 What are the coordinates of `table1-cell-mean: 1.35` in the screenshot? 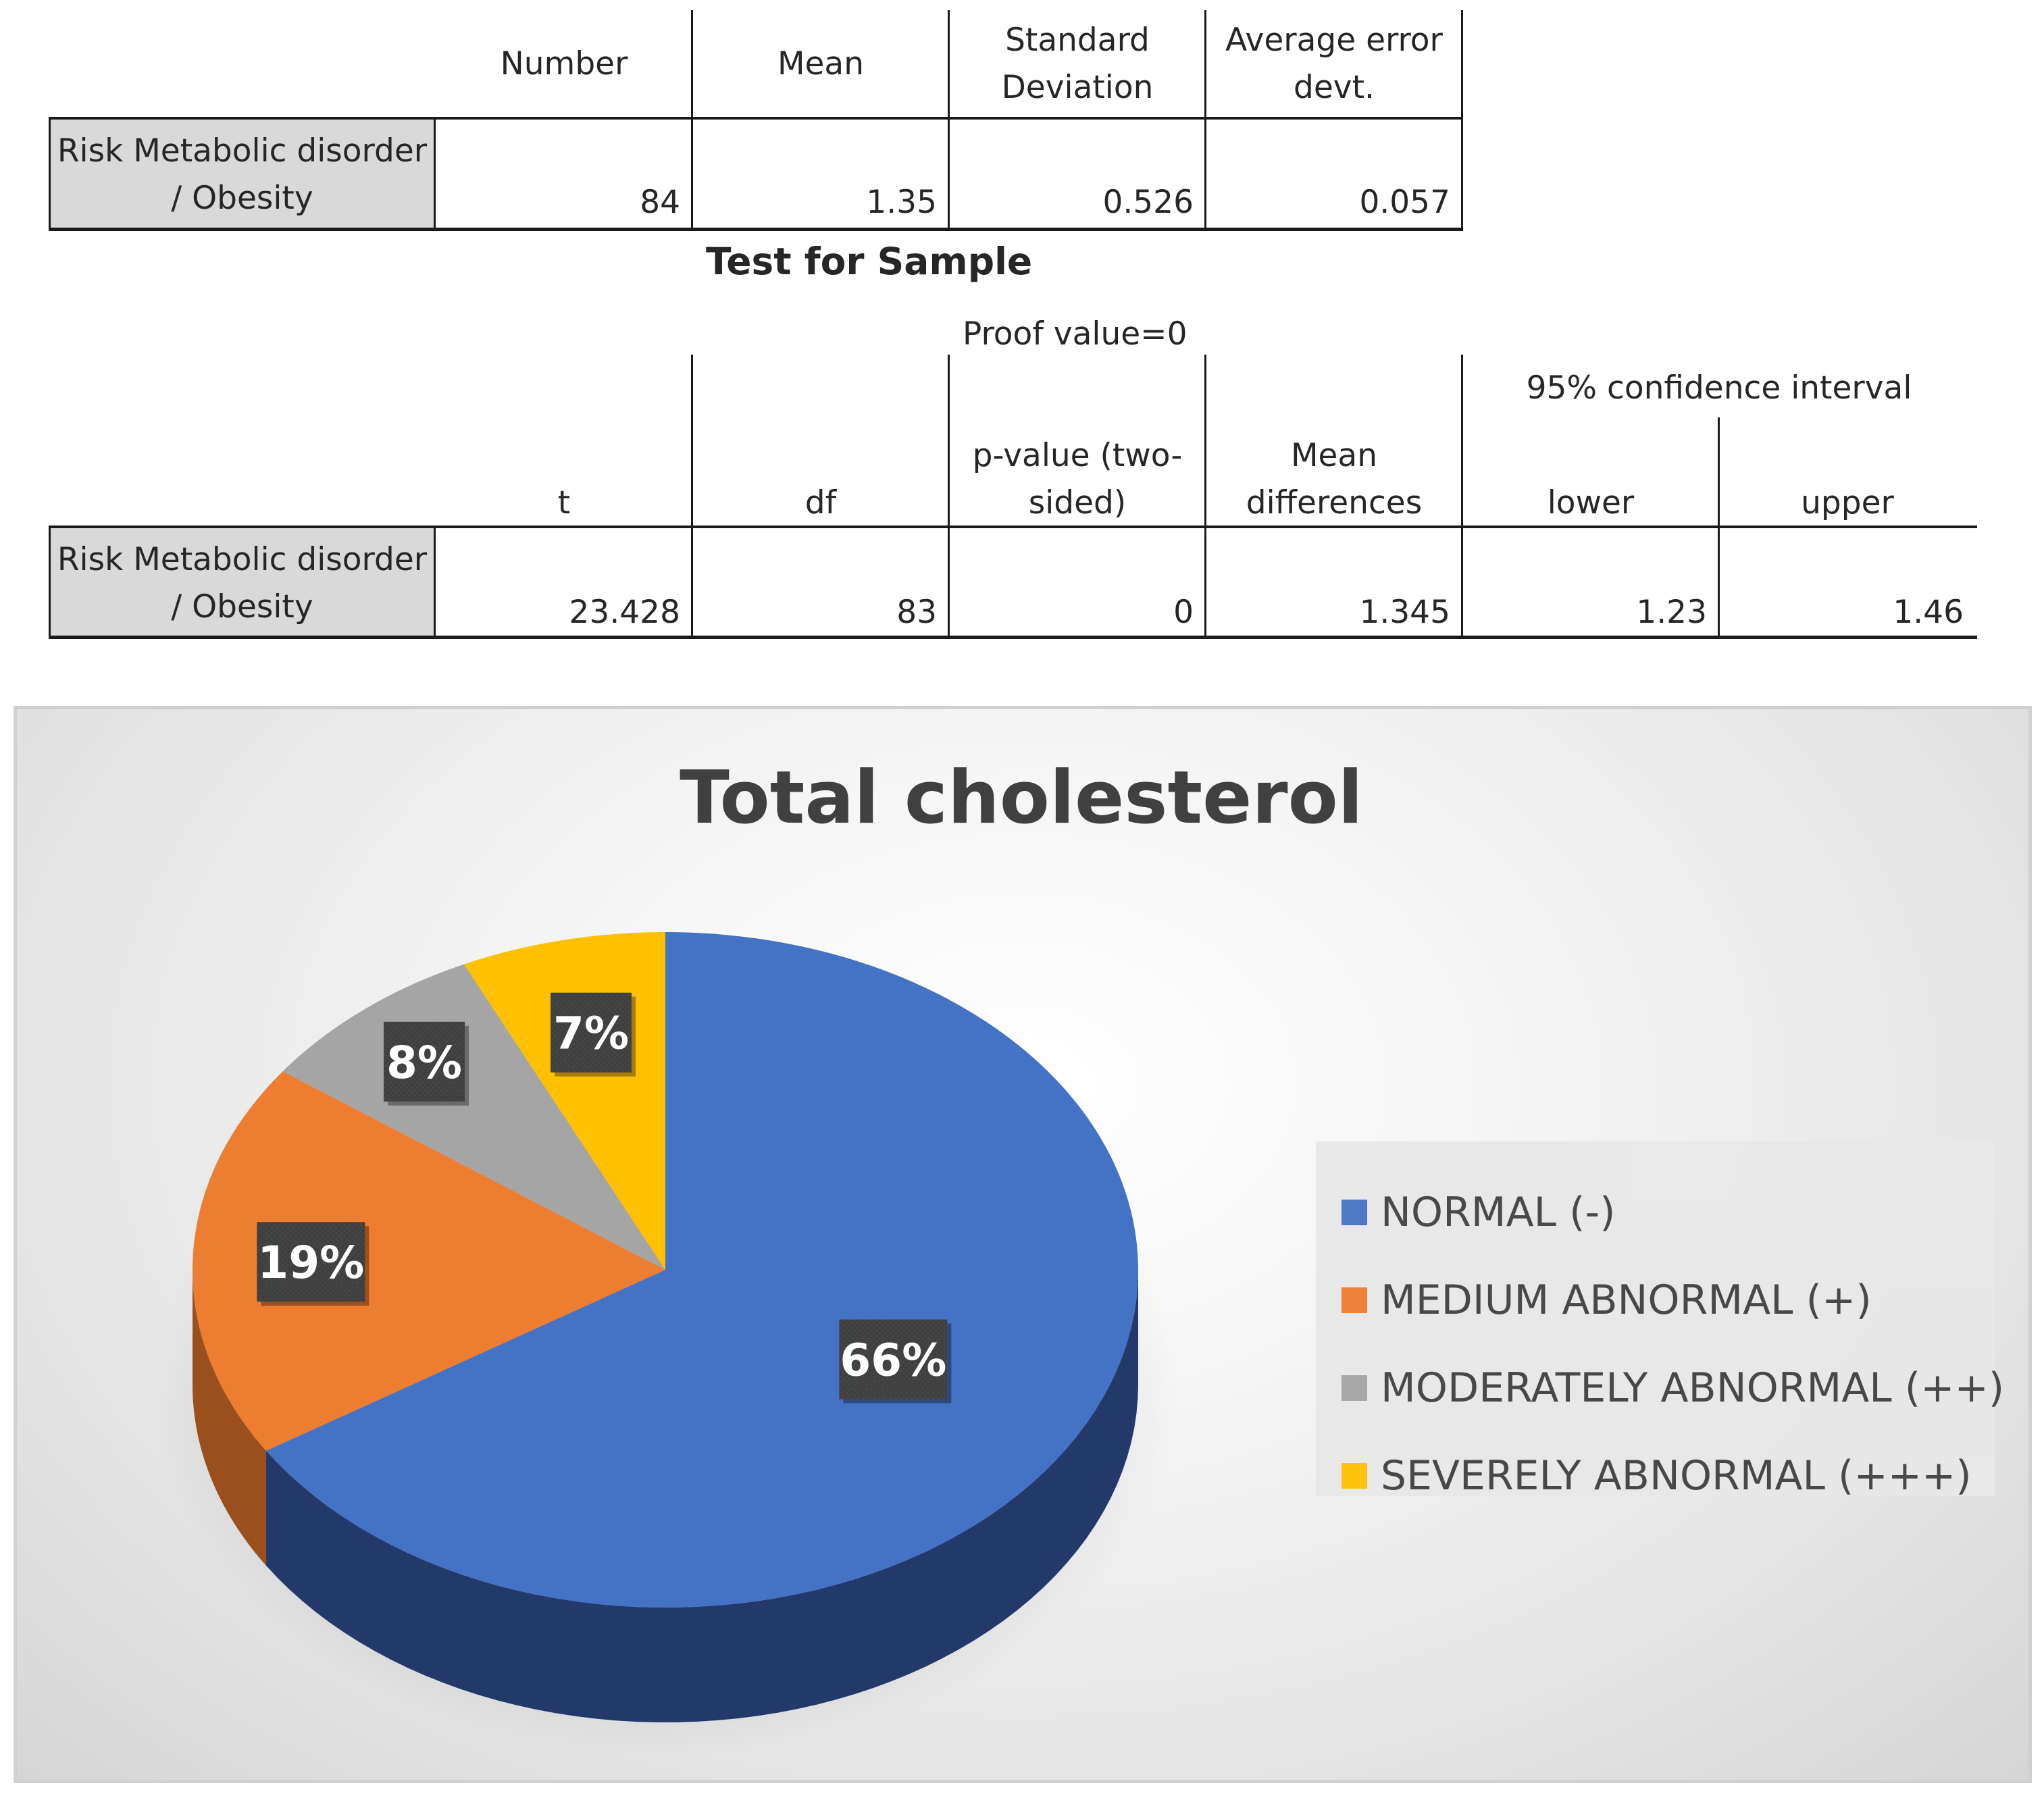 It's located at (901, 203).